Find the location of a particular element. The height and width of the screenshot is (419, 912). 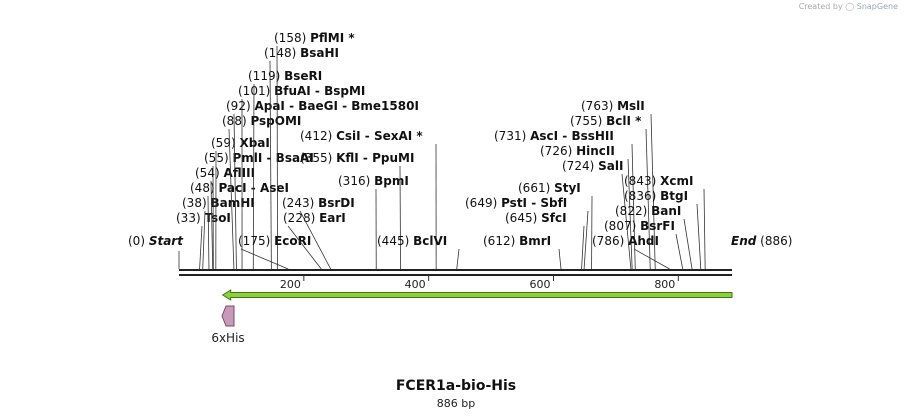

site-label-1: (33) TsoI is located at coordinates (203, 218).